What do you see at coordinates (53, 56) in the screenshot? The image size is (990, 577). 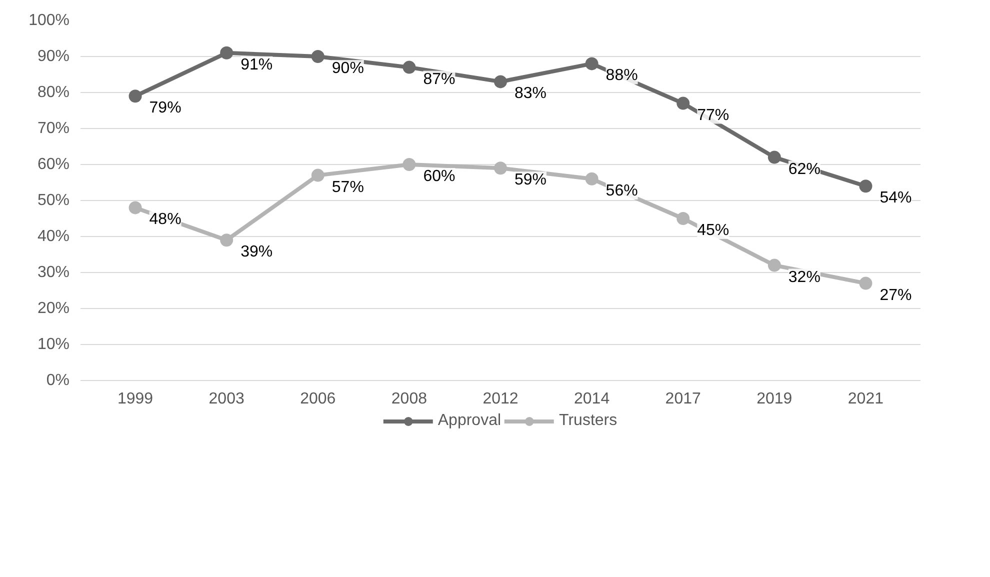 I see `y-tick-label: 90%` at bounding box center [53, 56].